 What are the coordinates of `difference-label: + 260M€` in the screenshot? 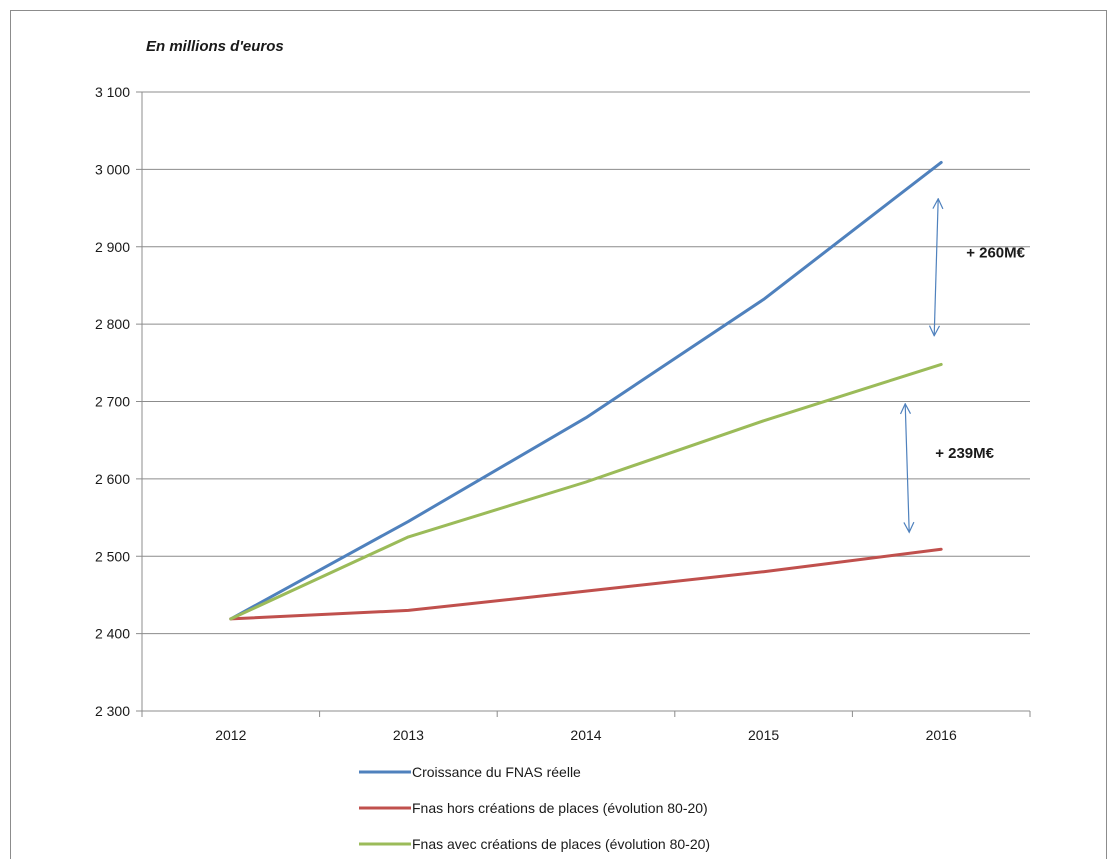 It's located at (995, 252).